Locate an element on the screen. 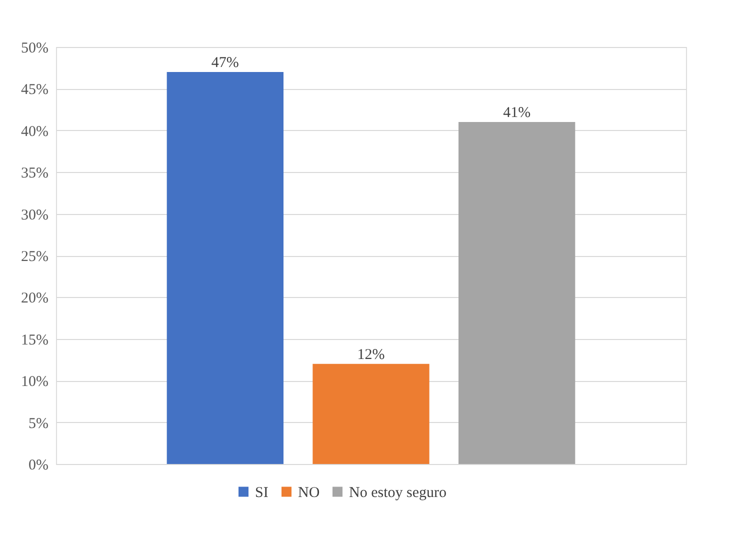 The height and width of the screenshot is (534, 734). legend-label: SI is located at coordinates (261, 492).